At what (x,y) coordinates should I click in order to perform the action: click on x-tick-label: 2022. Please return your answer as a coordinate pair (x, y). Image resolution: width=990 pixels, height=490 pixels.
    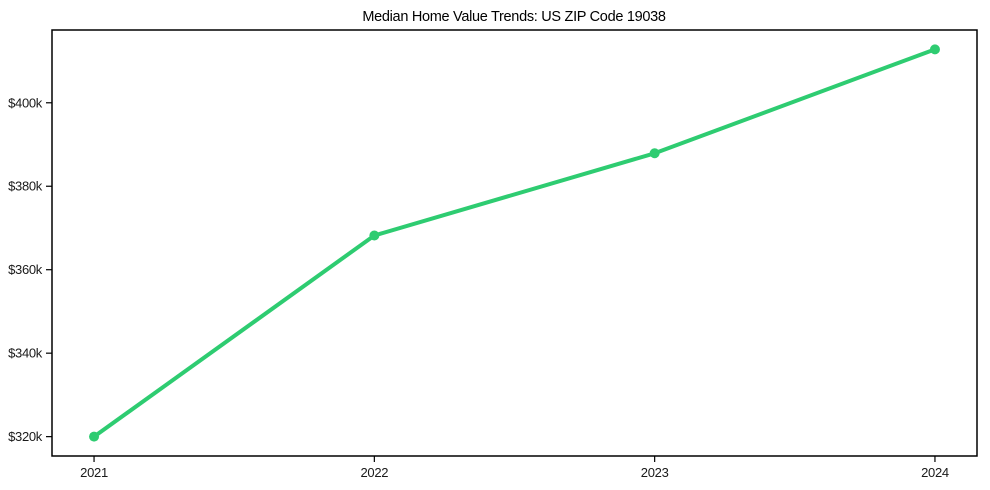
    Looking at the image, I should click on (374, 472).